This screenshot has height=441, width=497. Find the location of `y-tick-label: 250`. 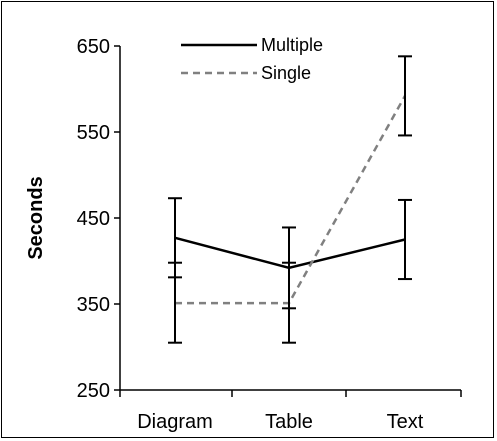

y-tick-label: 250 is located at coordinates (93, 391).